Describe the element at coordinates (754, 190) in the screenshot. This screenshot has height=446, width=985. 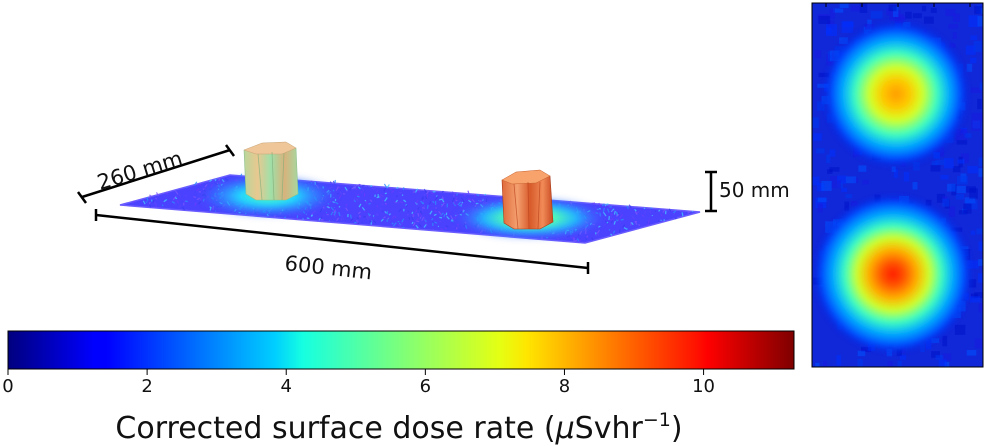
I see `height-scale-label: 50 mm` at that location.